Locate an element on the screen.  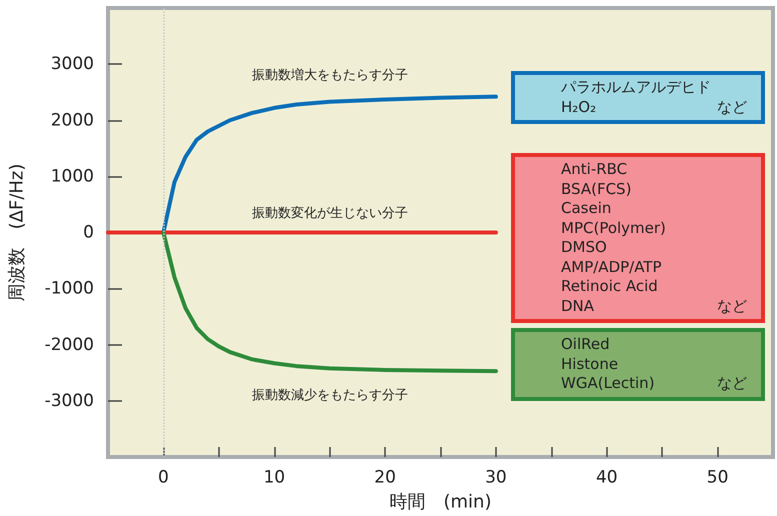
y-tick-label: -2000 is located at coordinates (69, 344).